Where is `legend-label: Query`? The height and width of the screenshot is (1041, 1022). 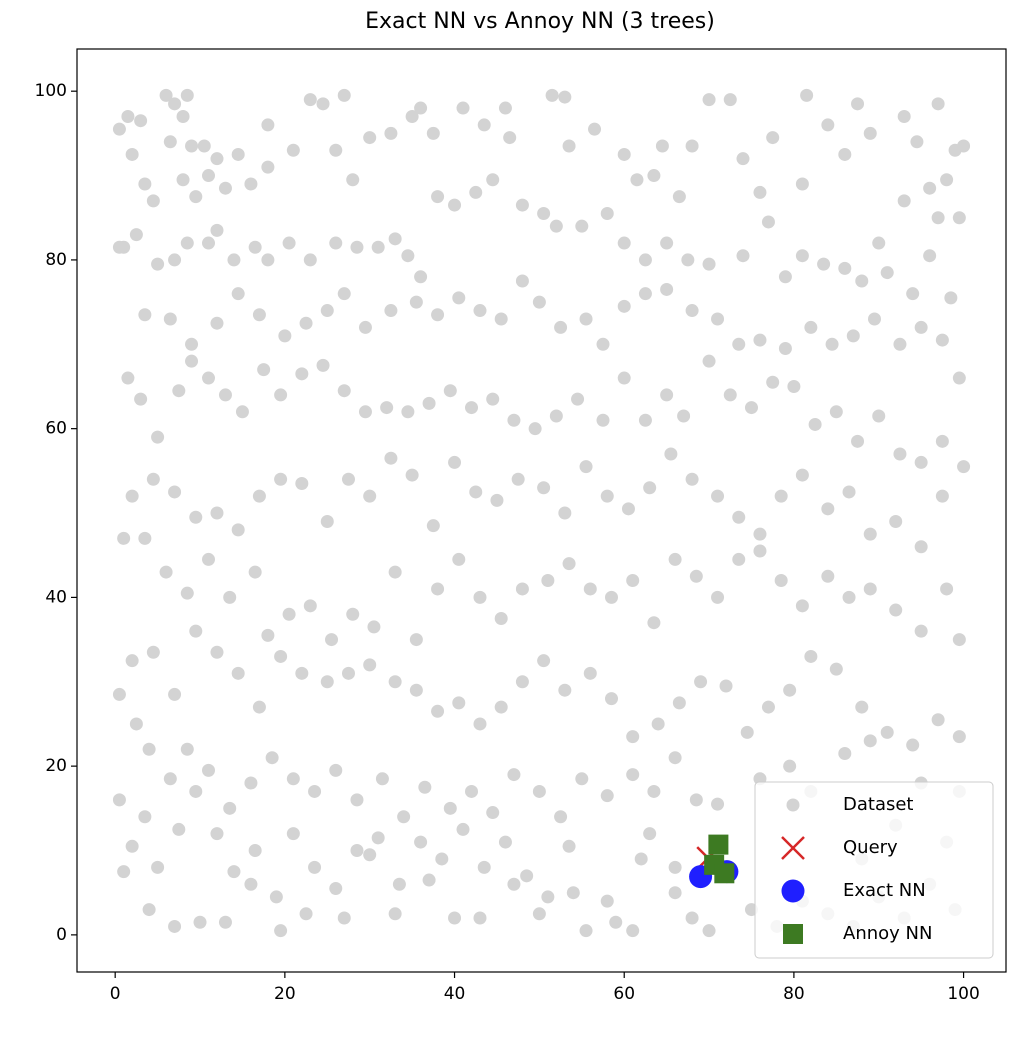
legend-label: Query is located at coordinates (870, 847).